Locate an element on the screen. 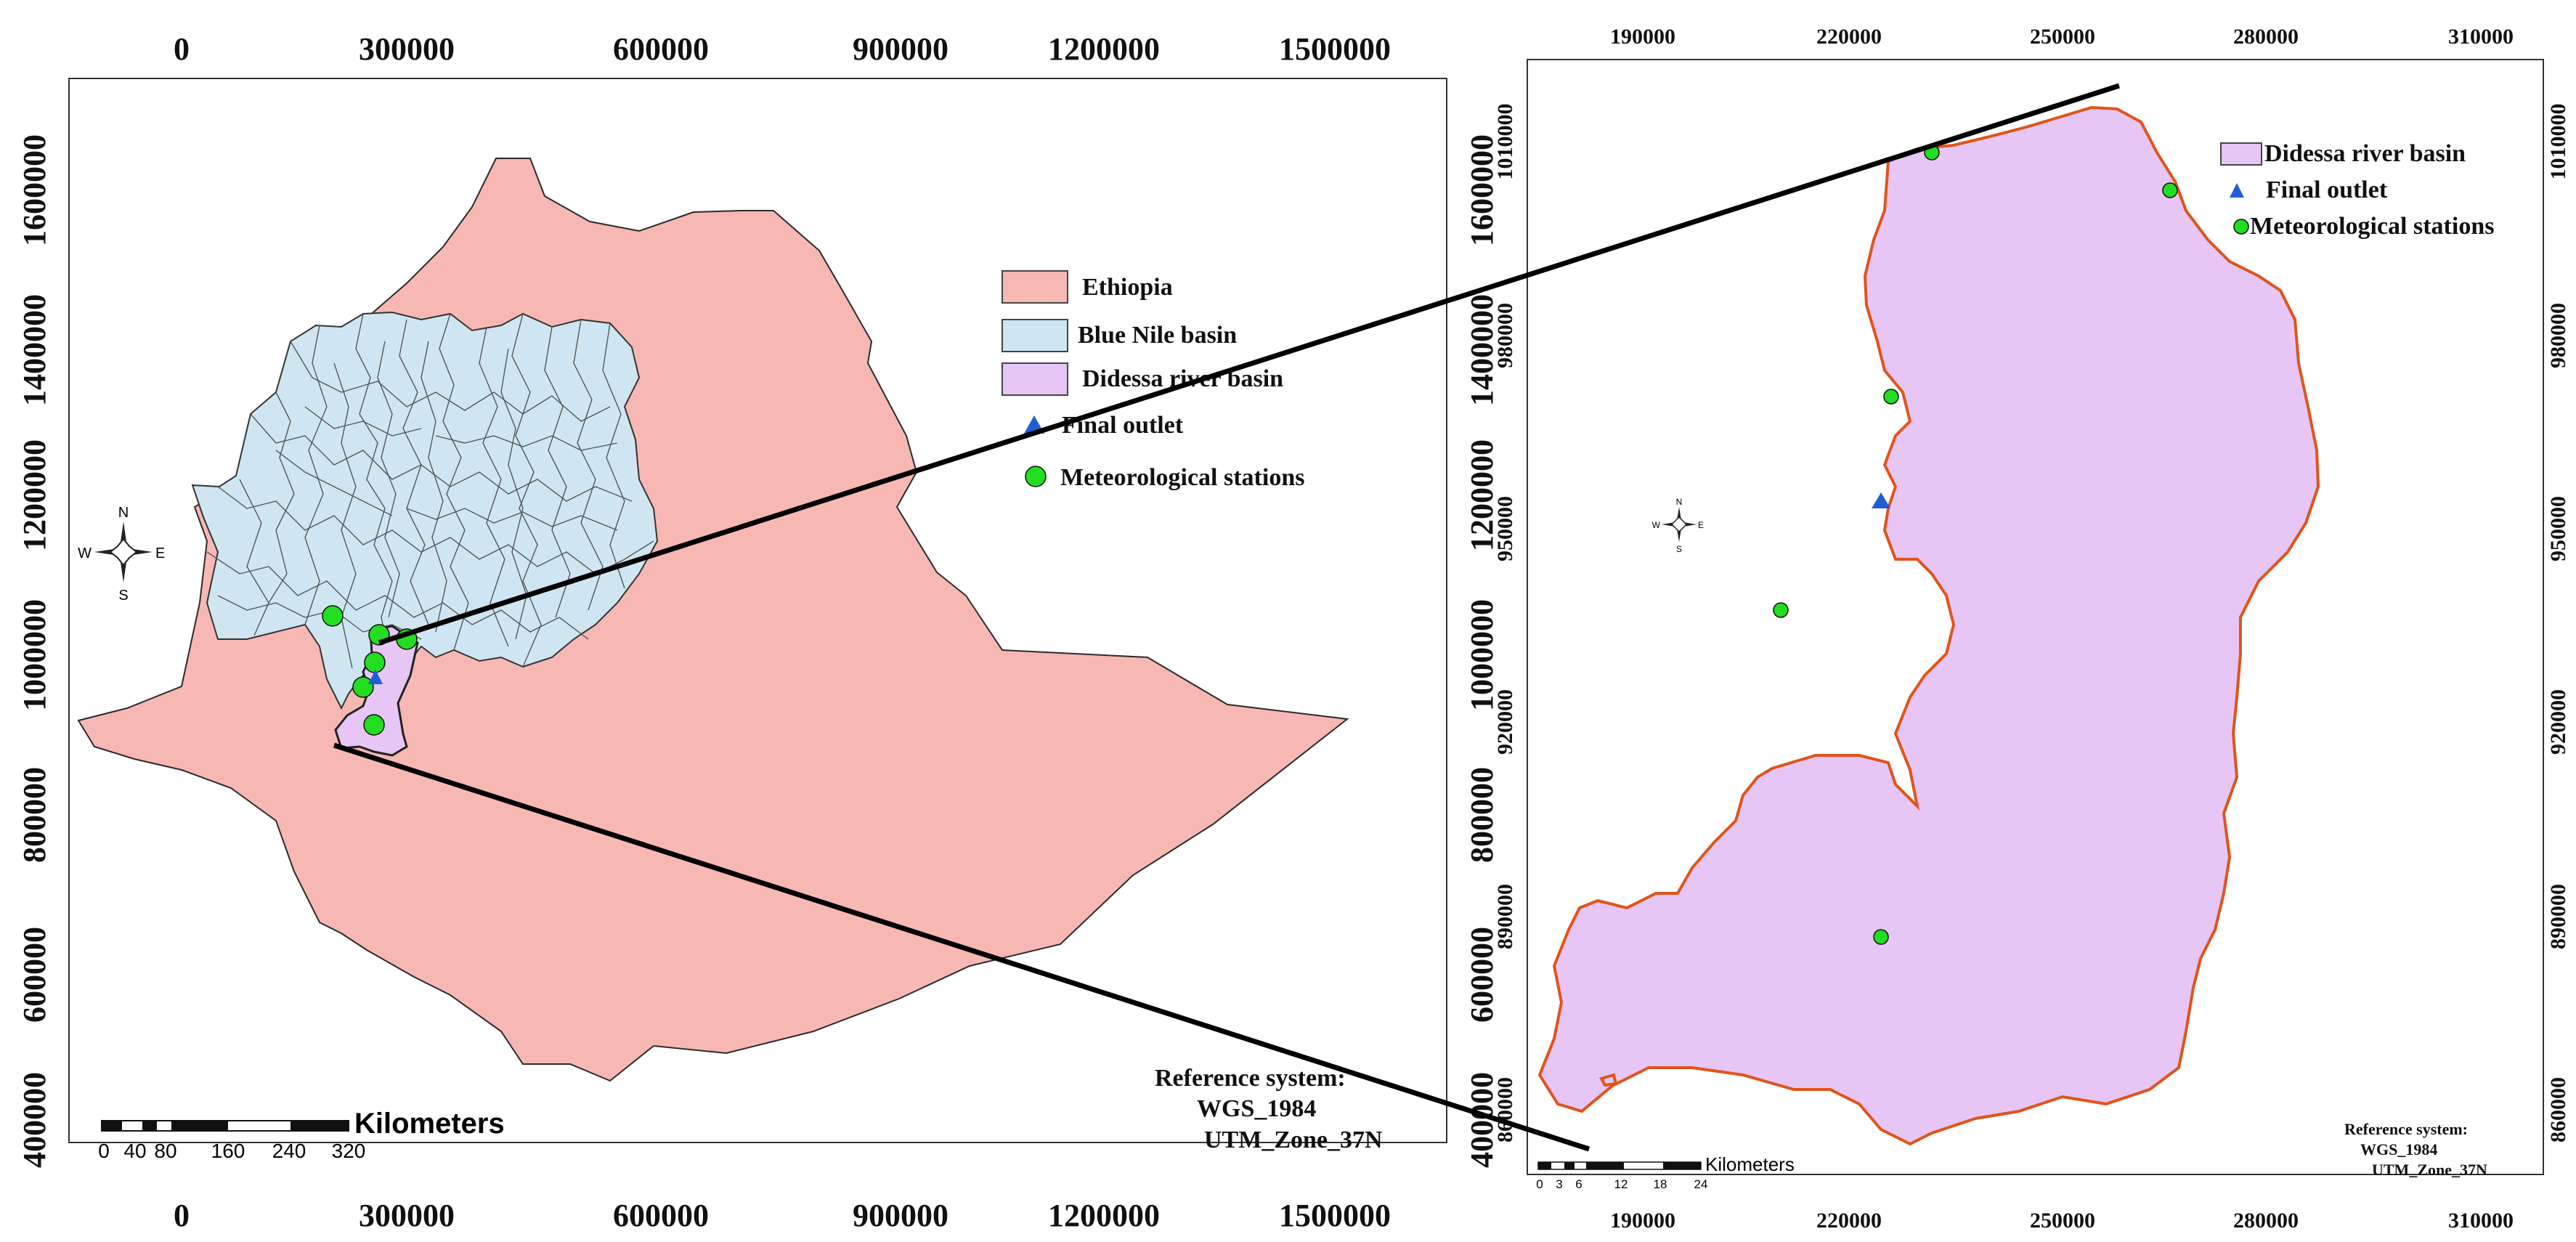 The image size is (2576, 1242). scale-label: 12 is located at coordinates (1621, 1184).